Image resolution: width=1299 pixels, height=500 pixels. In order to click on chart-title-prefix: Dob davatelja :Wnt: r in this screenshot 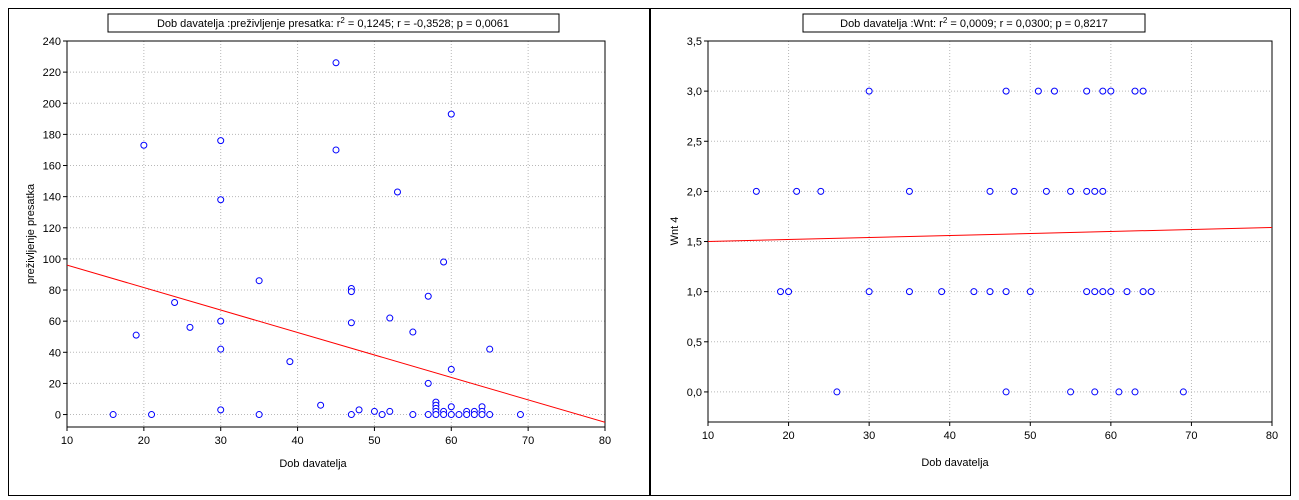, I will do `click(891, 24)`.